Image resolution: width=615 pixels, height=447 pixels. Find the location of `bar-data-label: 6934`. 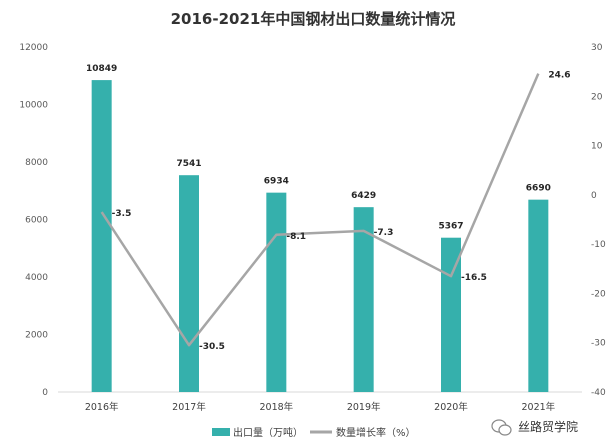

bar-data-label: 6934 is located at coordinates (276, 182).